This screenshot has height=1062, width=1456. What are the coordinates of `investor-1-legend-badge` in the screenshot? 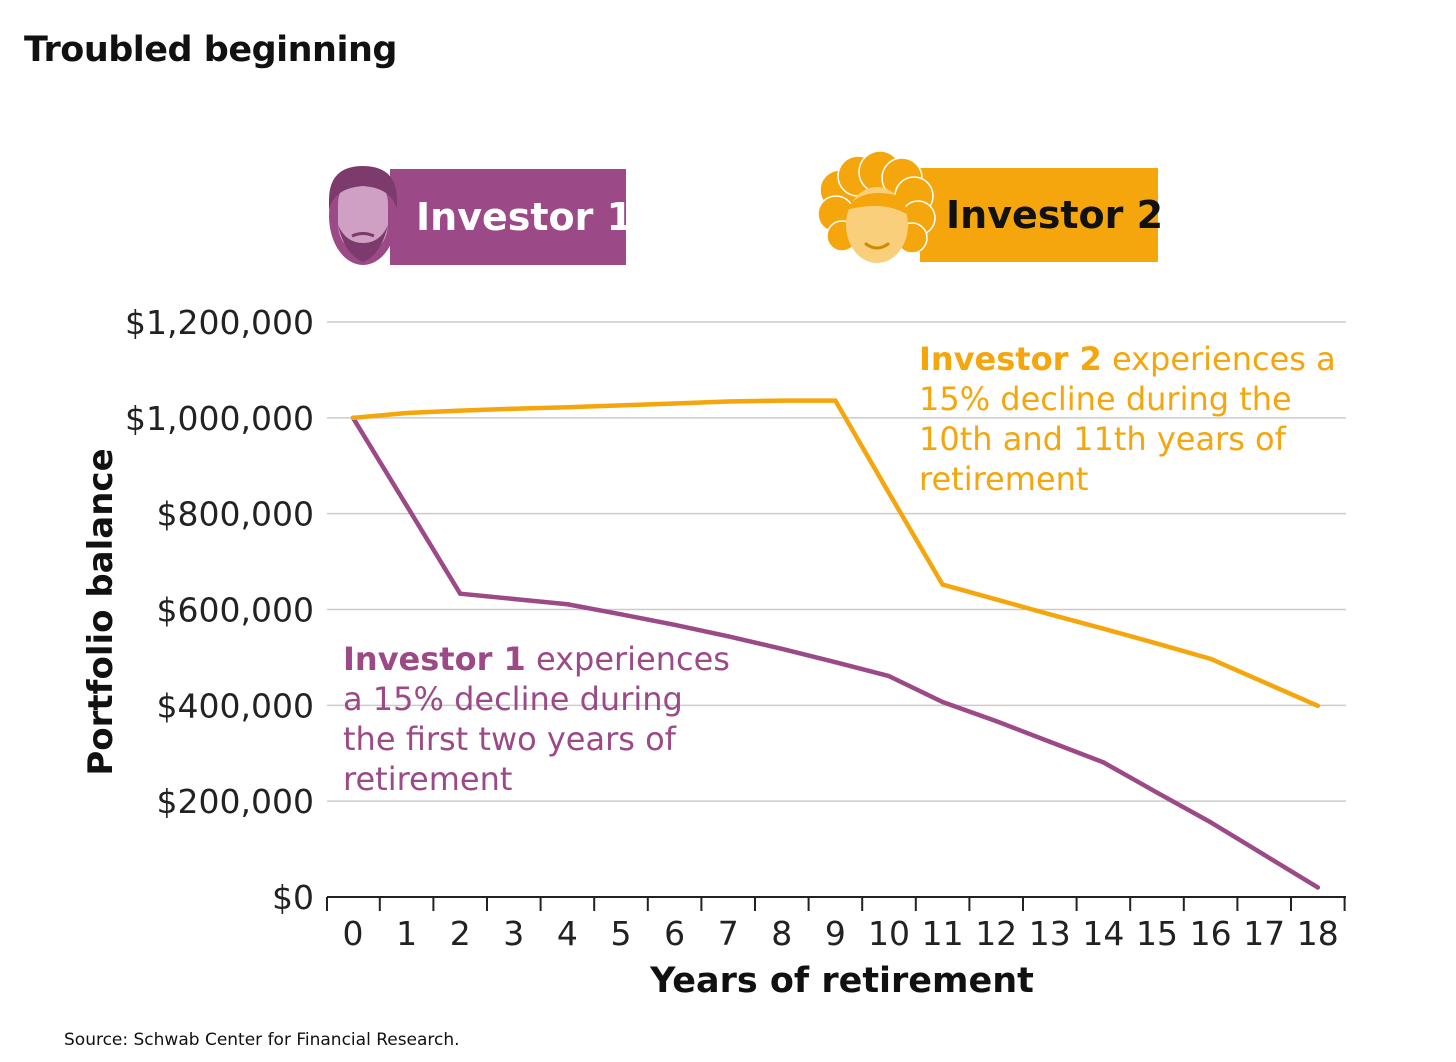 It's located at (508, 217).